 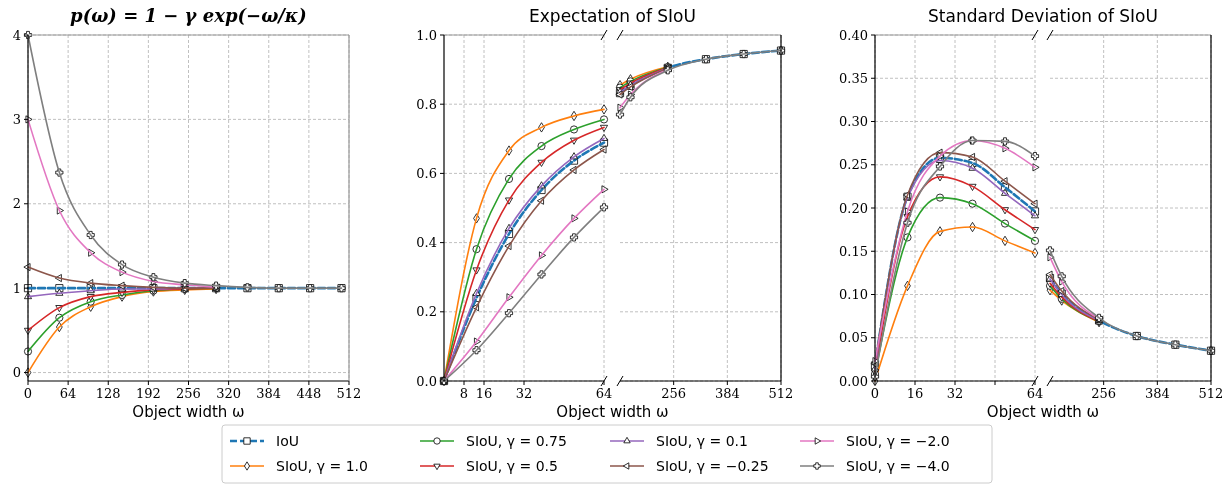 What do you see at coordinates (464, 393) in the screenshot?
I see `x-tick-label: 8` at bounding box center [464, 393].